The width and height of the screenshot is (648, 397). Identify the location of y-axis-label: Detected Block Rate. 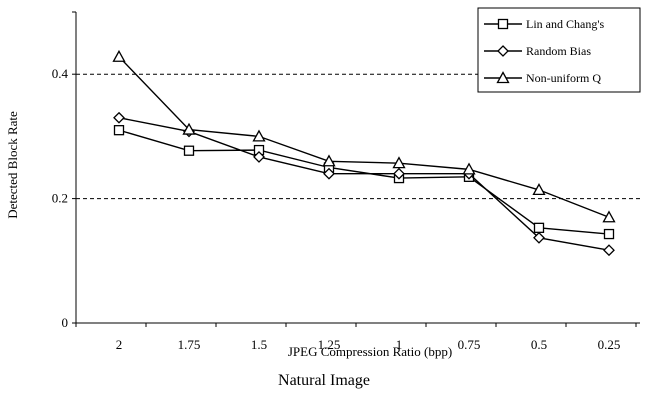
(12, 165).